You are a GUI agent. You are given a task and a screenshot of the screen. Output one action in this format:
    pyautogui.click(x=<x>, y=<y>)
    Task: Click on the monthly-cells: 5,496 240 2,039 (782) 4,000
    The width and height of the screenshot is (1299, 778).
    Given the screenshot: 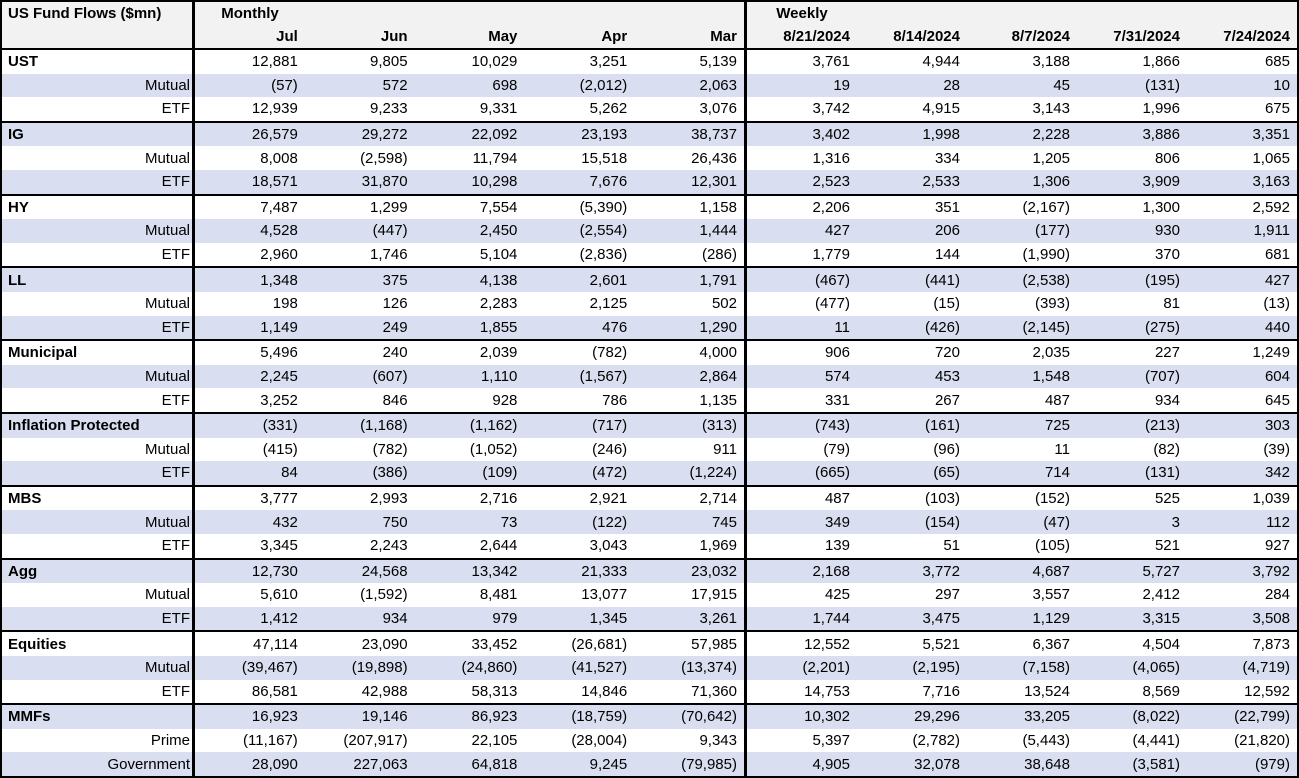 What is the action you would take?
    pyautogui.click(x=469, y=353)
    